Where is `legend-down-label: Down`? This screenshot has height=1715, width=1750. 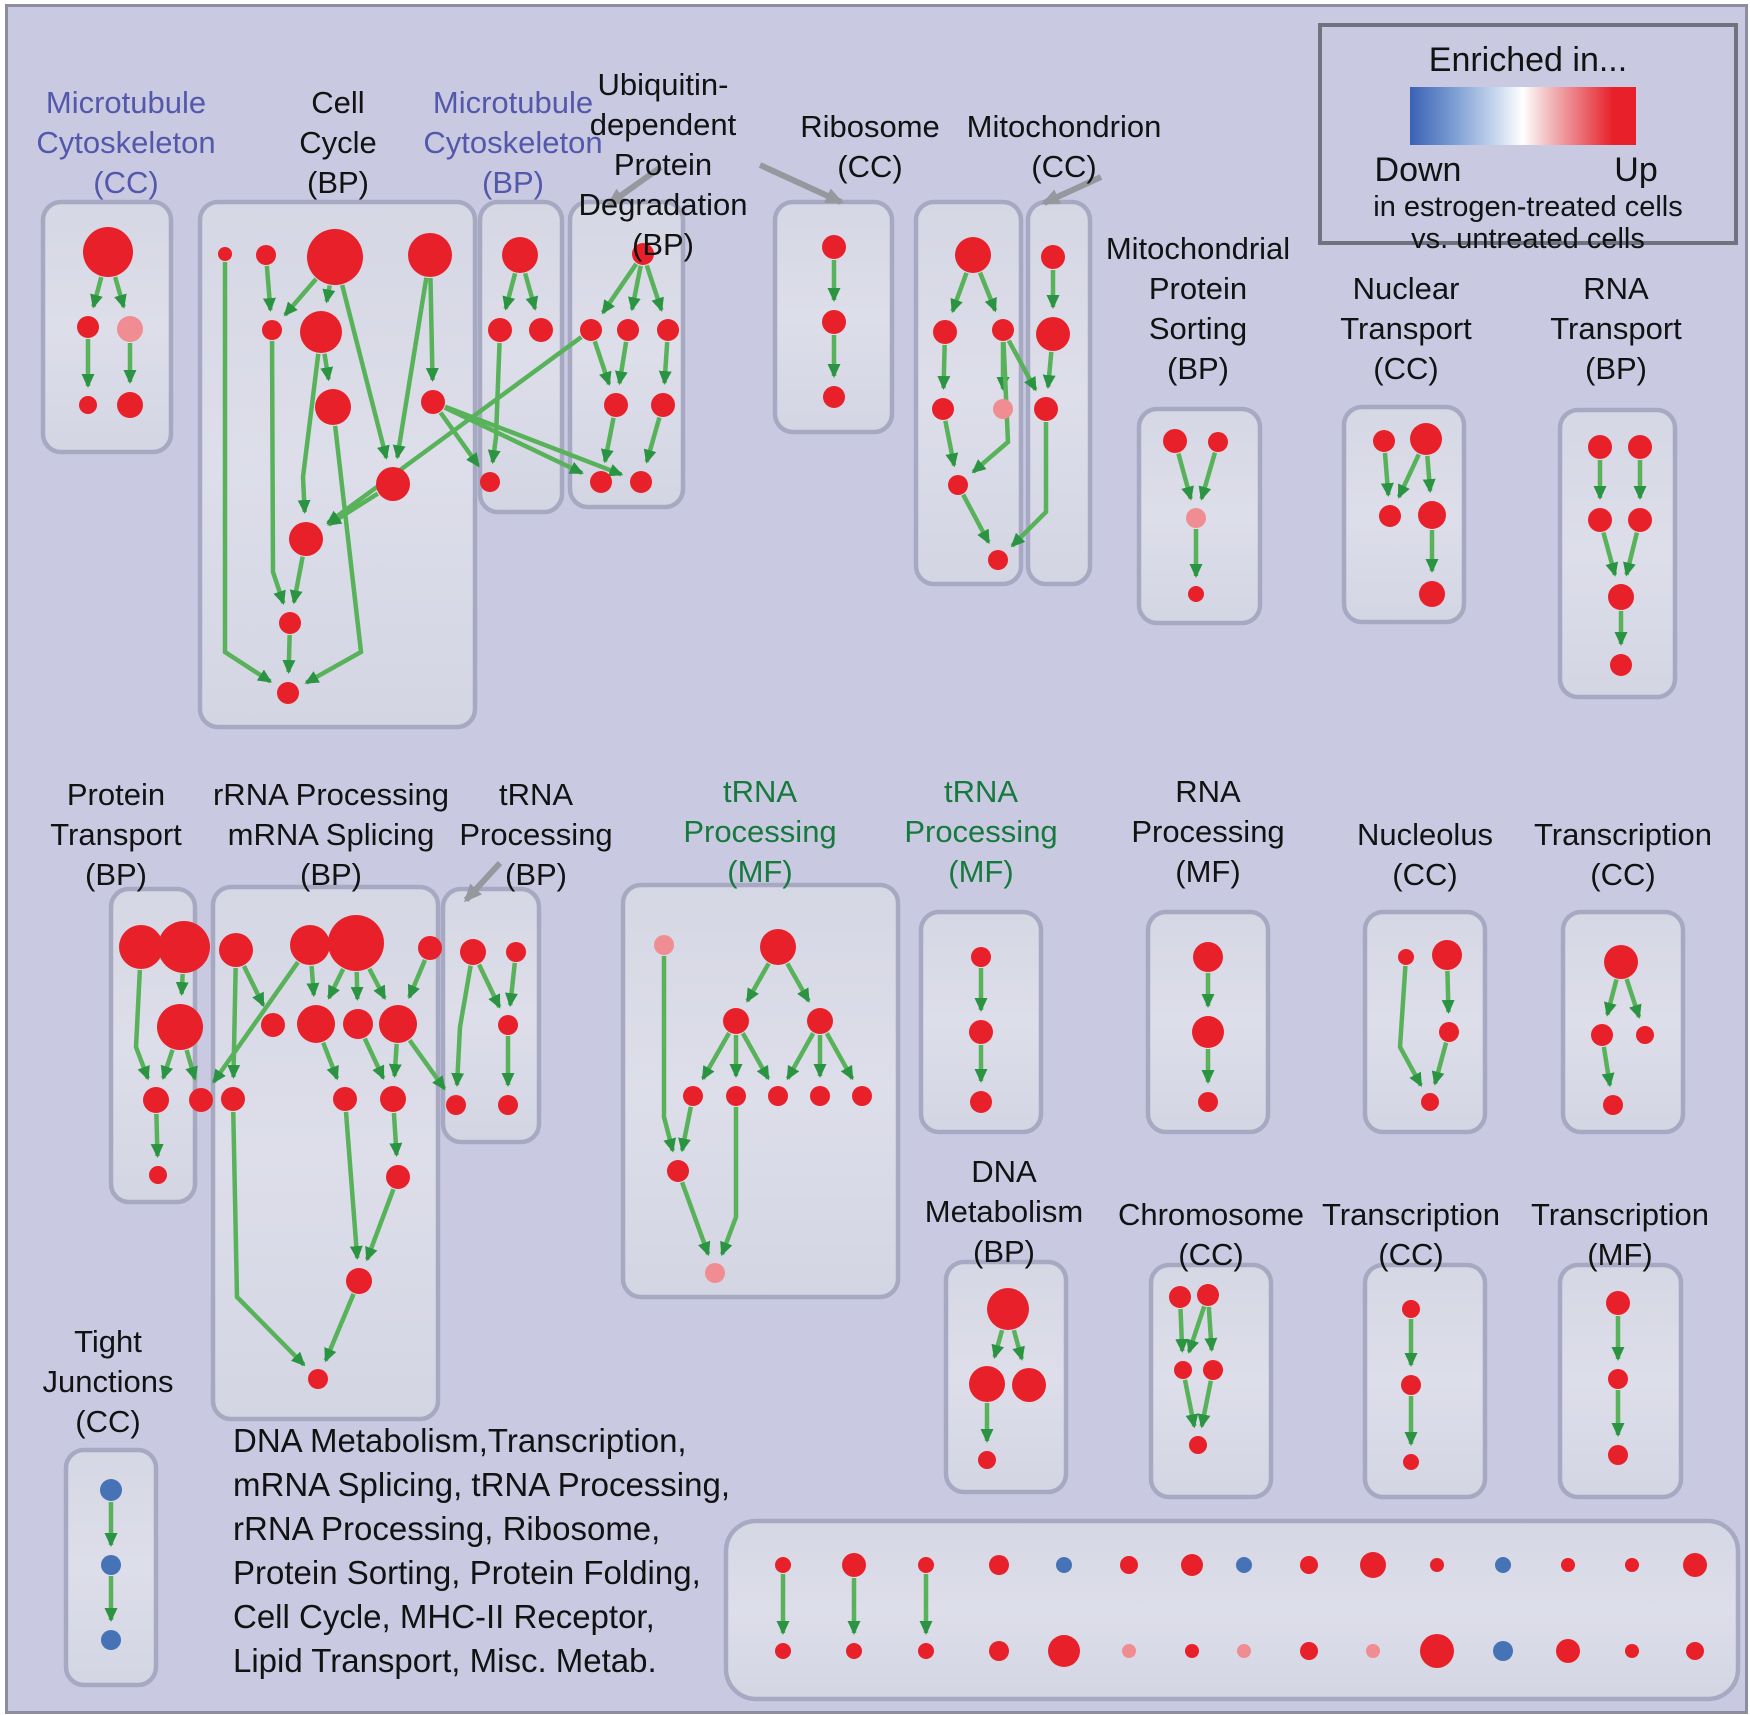 legend-down-label: Down is located at coordinates (1418, 170).